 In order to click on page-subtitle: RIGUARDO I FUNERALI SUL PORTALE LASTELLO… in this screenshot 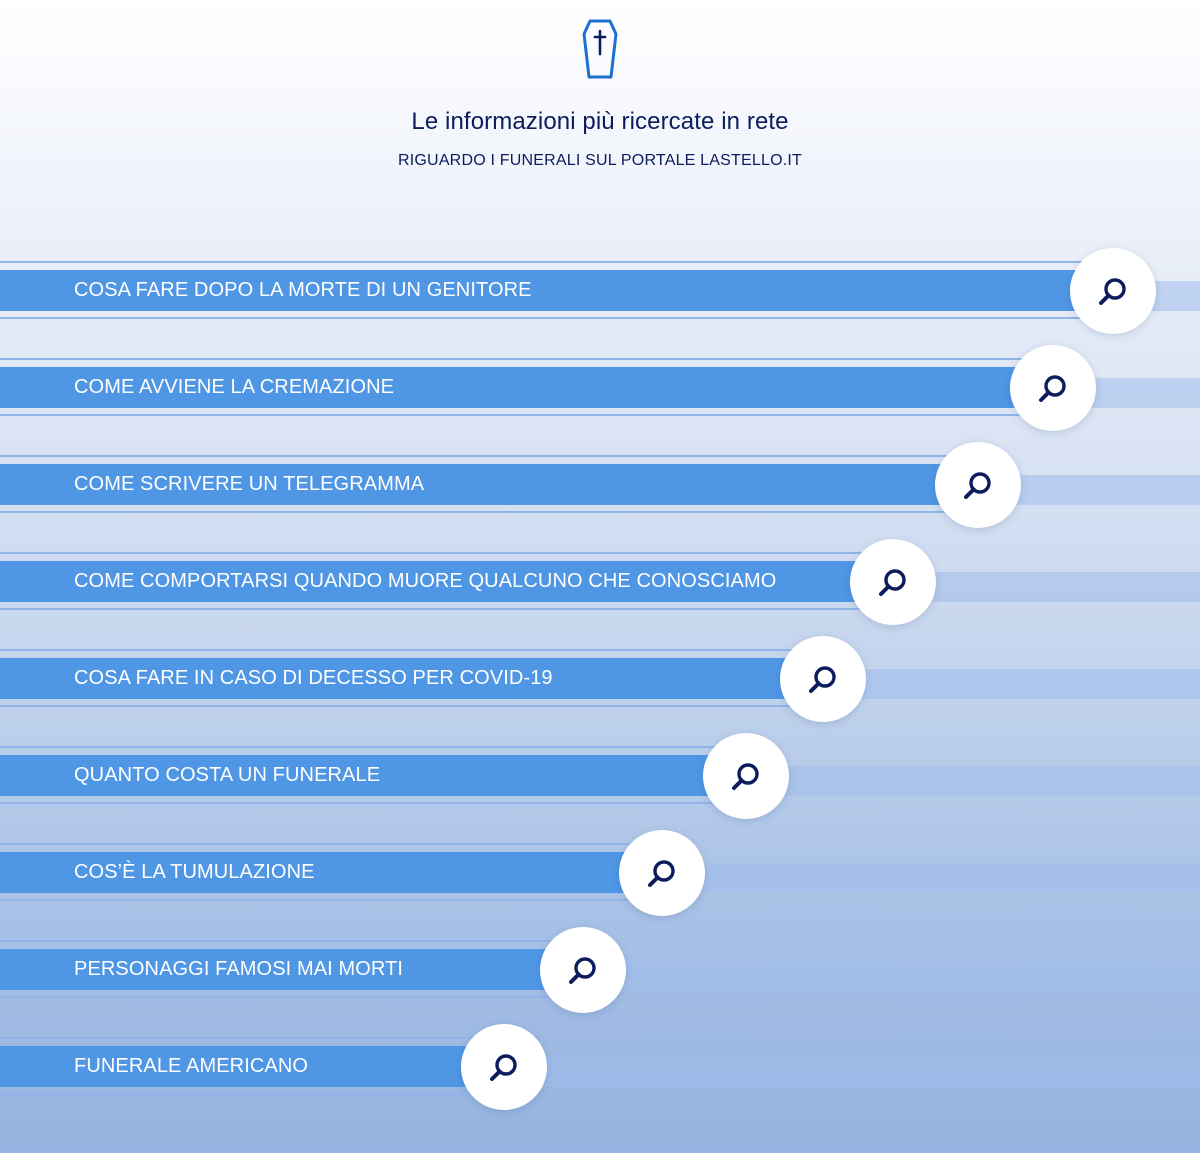, I will do `click(600, 160)`.